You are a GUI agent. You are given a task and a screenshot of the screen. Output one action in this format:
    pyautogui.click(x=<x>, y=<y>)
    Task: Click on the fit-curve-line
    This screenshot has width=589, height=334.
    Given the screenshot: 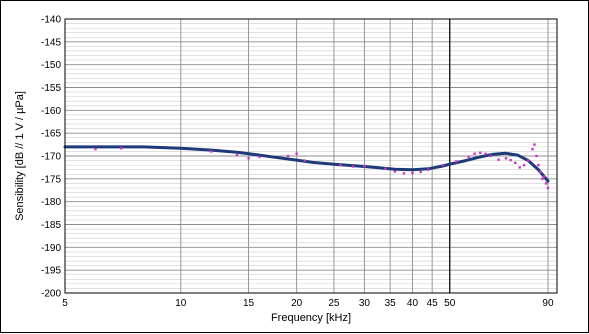 What is the action you would take?
    pyautogui.click(x=306, y=164)
    